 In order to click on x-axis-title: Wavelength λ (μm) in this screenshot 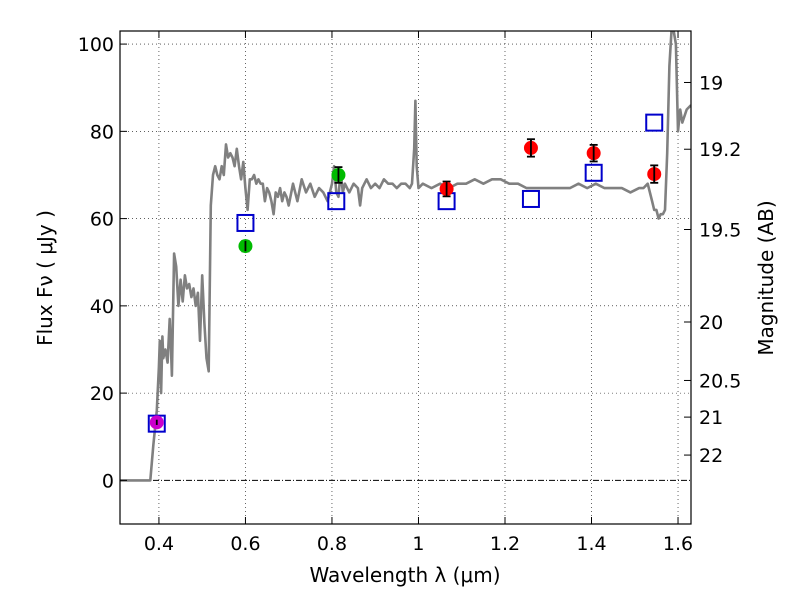, I will do `click(404, 575)`.